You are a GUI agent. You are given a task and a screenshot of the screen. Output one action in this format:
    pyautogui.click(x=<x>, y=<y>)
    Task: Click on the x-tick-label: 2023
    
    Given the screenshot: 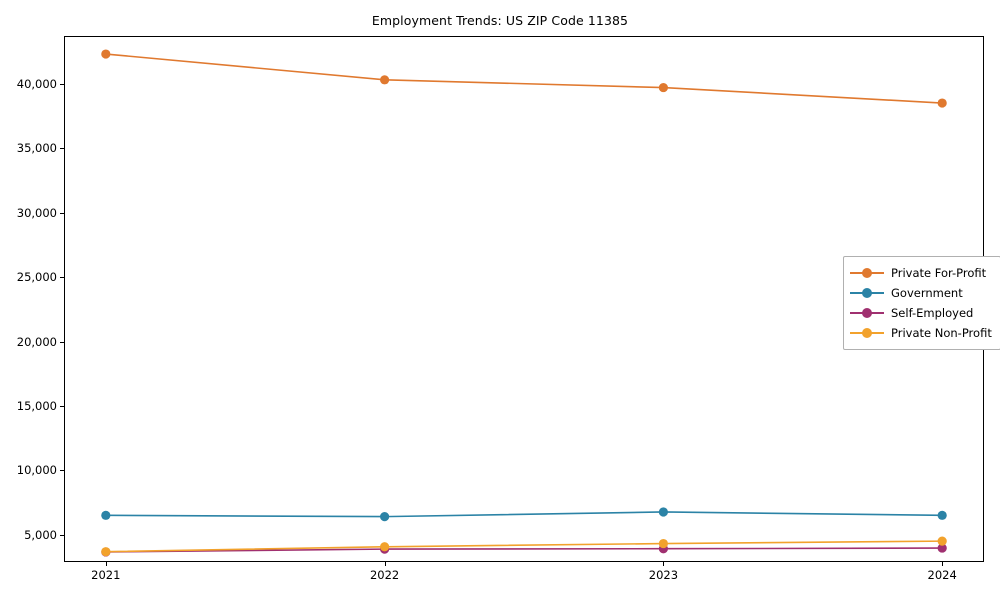 What is the action you would take?
    pyautogui.click(x=663, y=575)
    